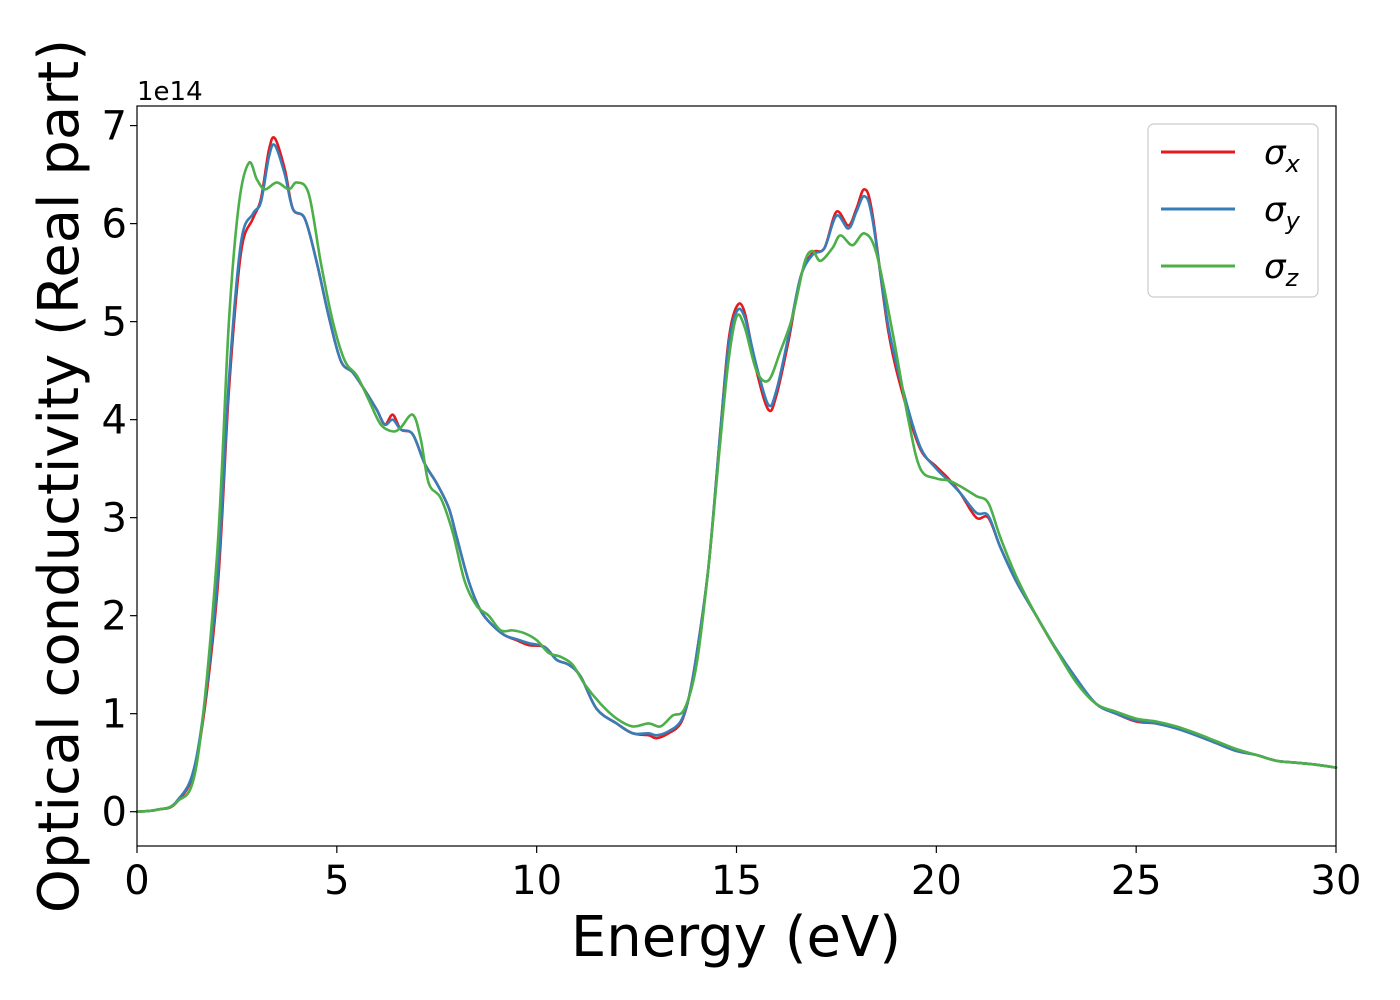  I want to click on x-tick-label: 10, so click(536, 881).